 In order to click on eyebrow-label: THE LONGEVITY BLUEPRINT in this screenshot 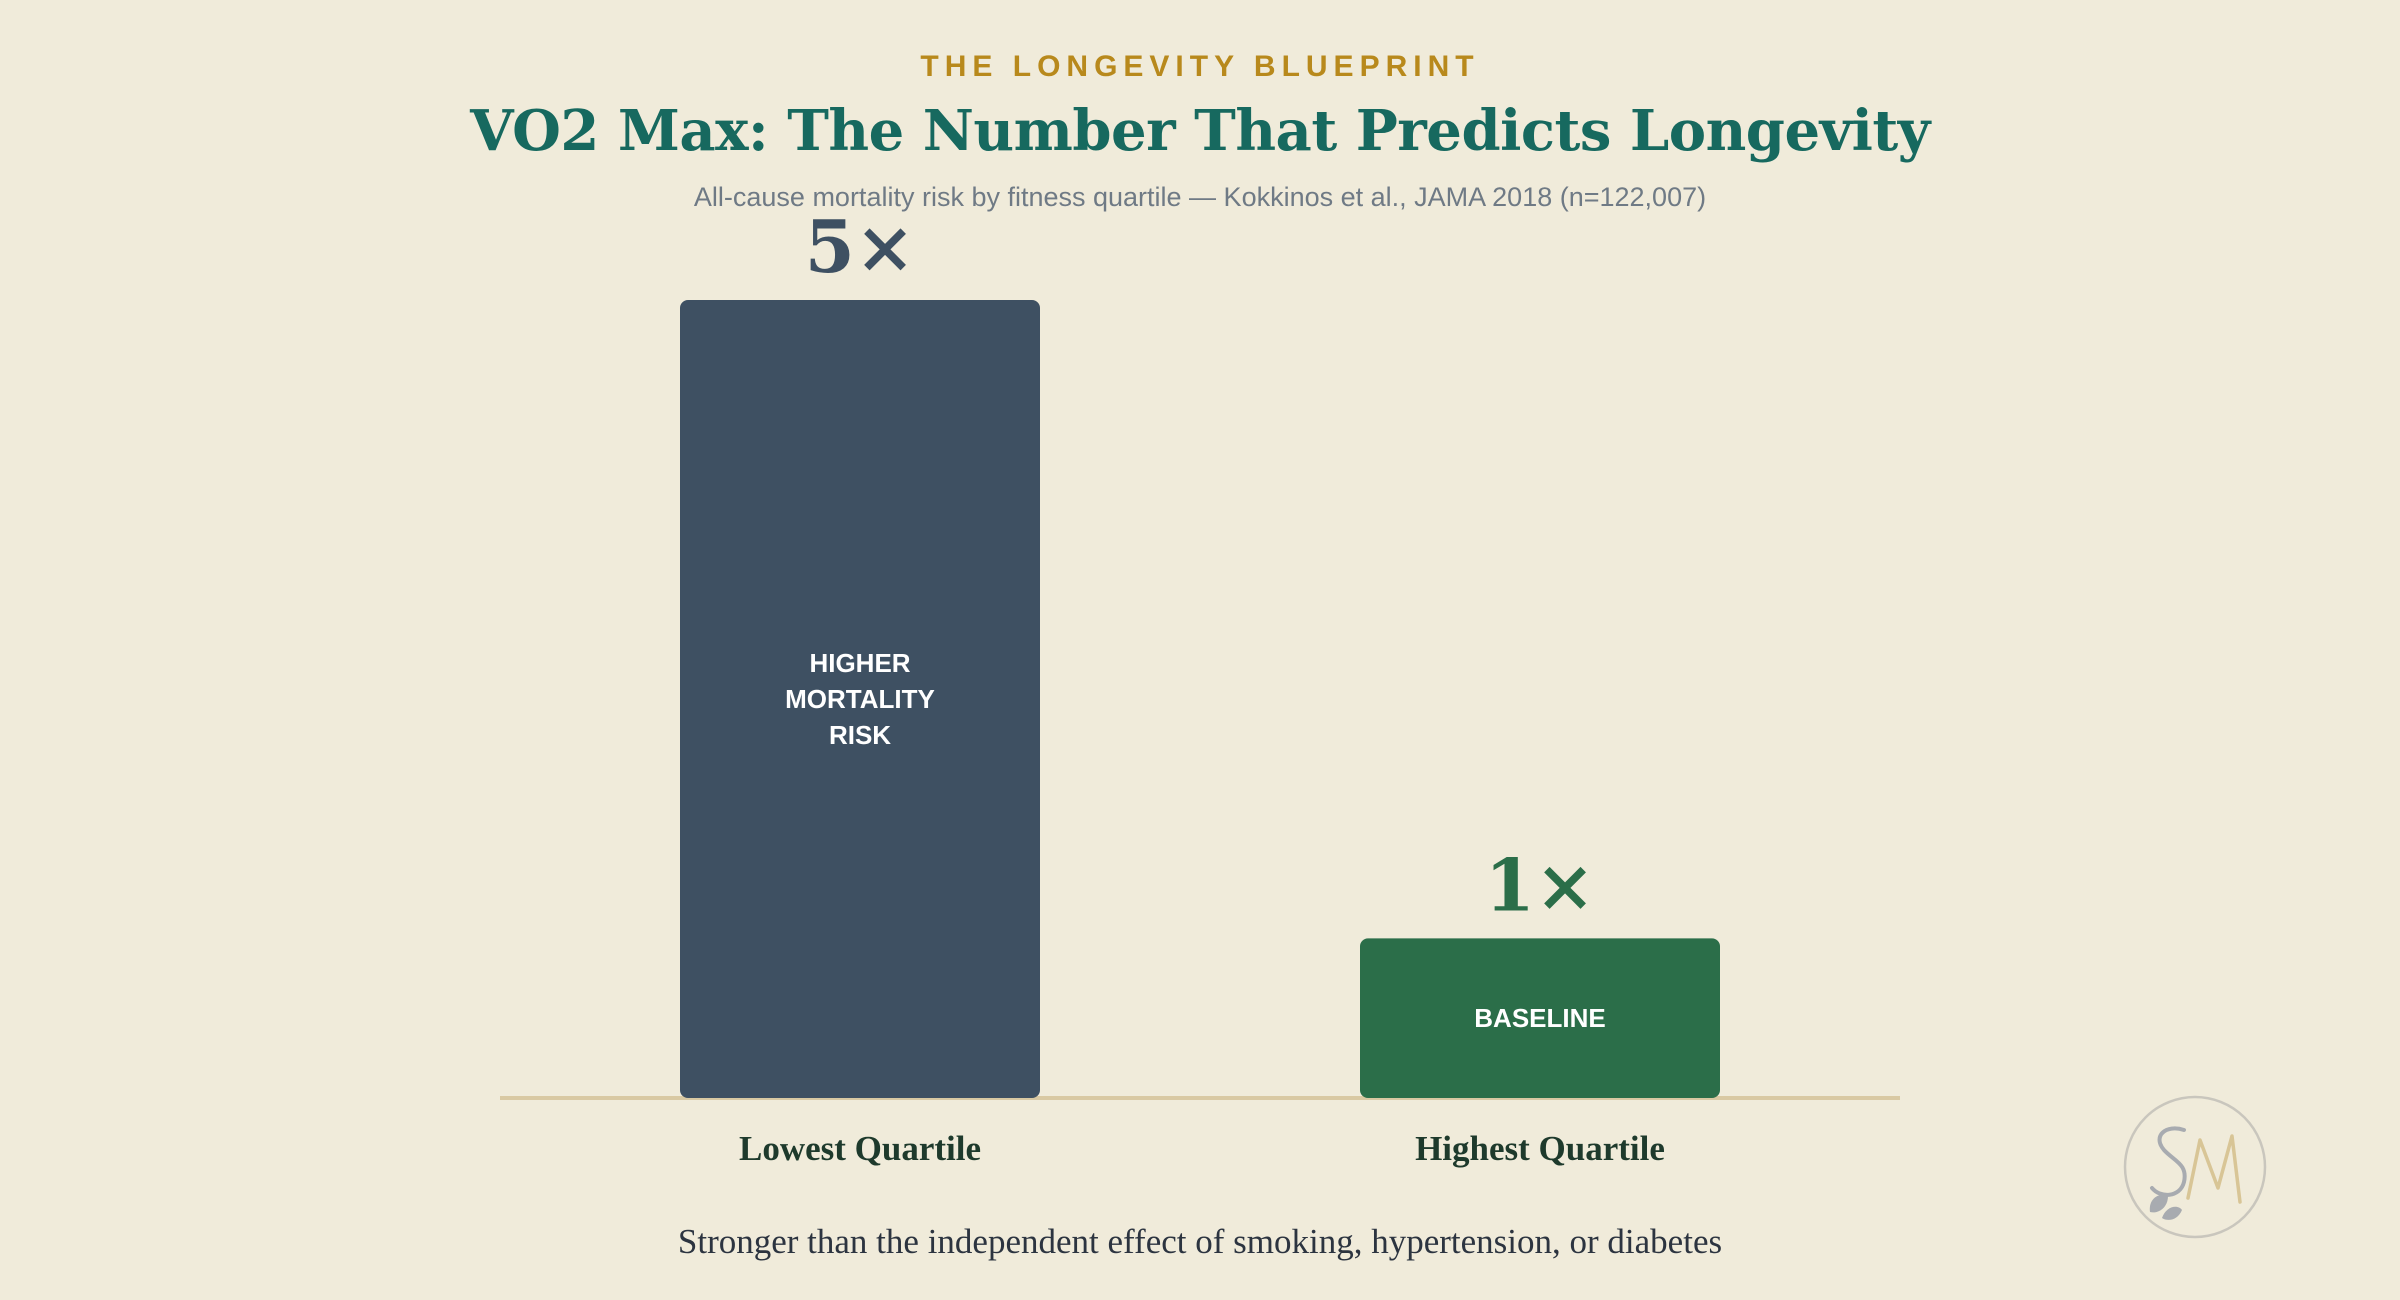, I will do `click(1200, 66)`.